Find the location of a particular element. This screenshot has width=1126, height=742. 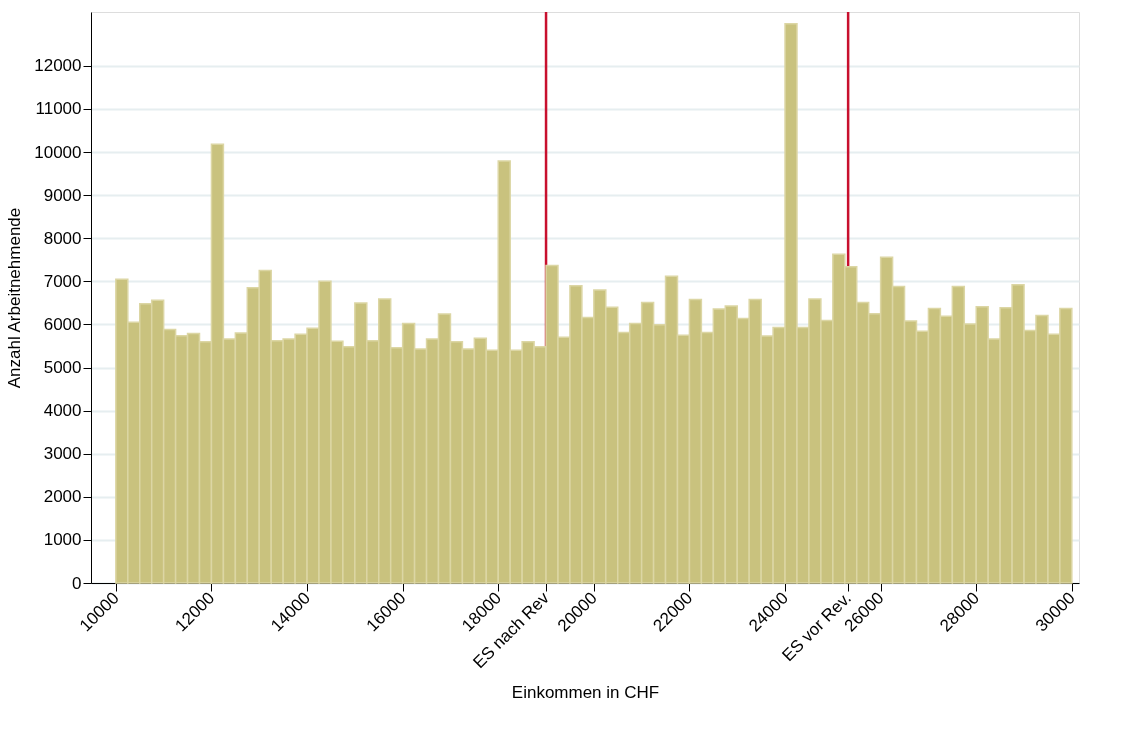

y-tick-label: 2000 is located at coordinates (62, 497).